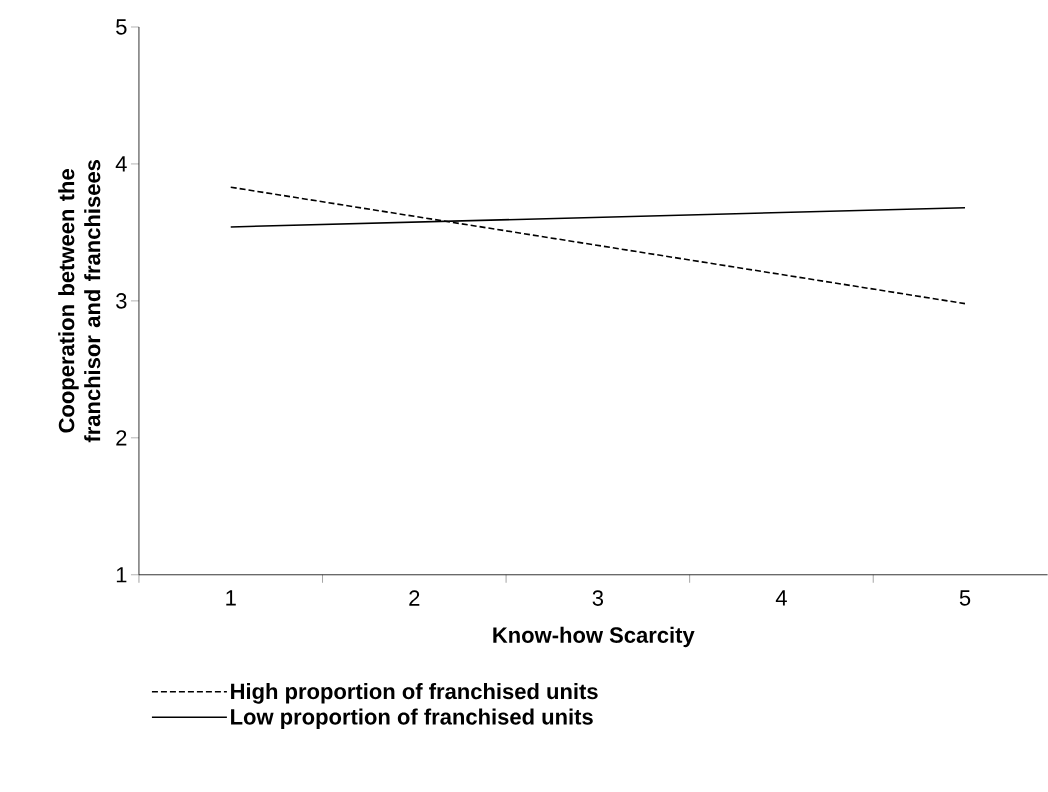 This screenshot has width=1048, height=792. What do you see at coordinates (79, 301) in the screenshot?
I see `y-axis-title: Cooperation between the franchisor and franchisees` at bounding box center [79, 301].